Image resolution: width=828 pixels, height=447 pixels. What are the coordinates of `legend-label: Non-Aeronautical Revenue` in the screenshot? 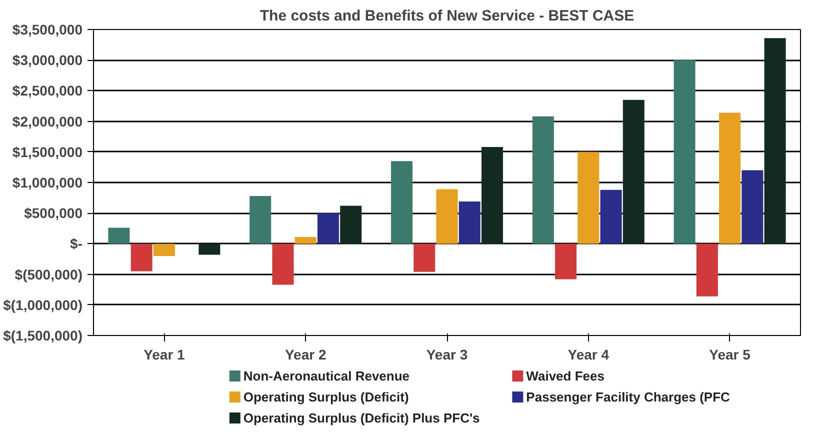 It's located at (326, 376).